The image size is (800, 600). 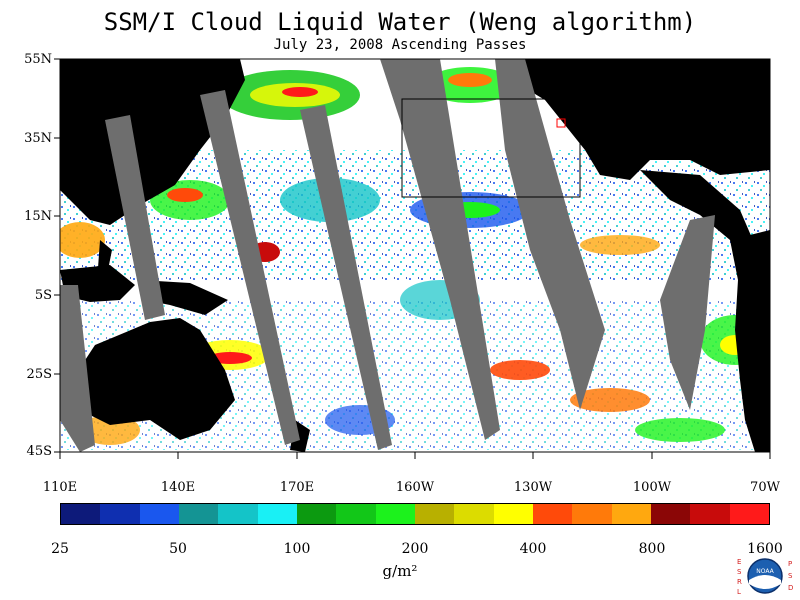 I want to click on colorbar-label-200: 200, so click(x=415, y=549).